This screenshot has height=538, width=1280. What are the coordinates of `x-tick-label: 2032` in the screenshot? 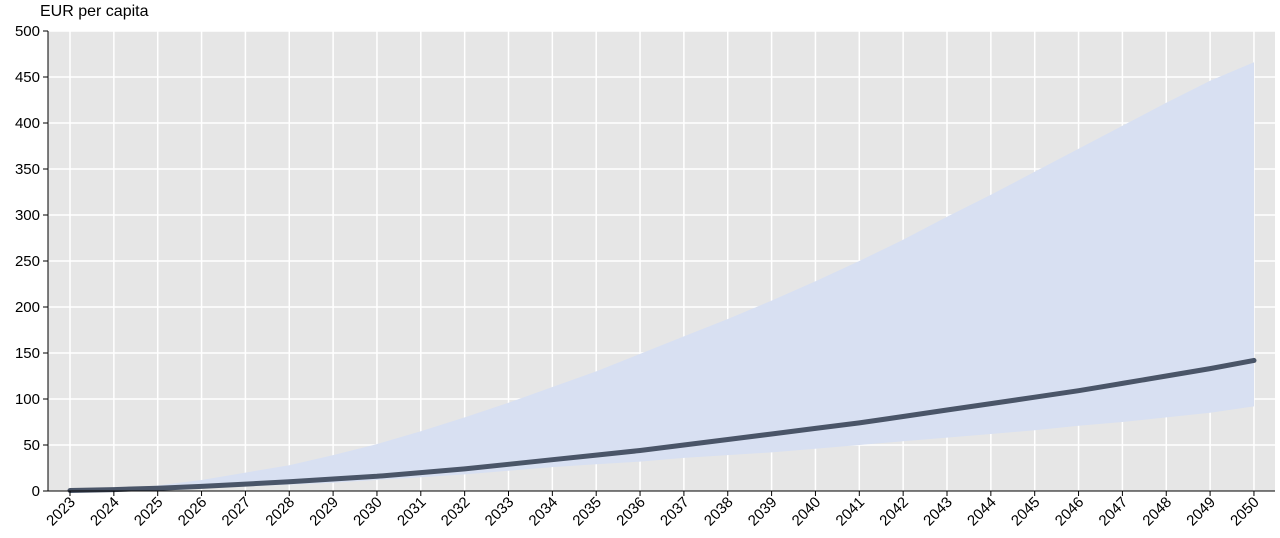 It's located at (456, 512).